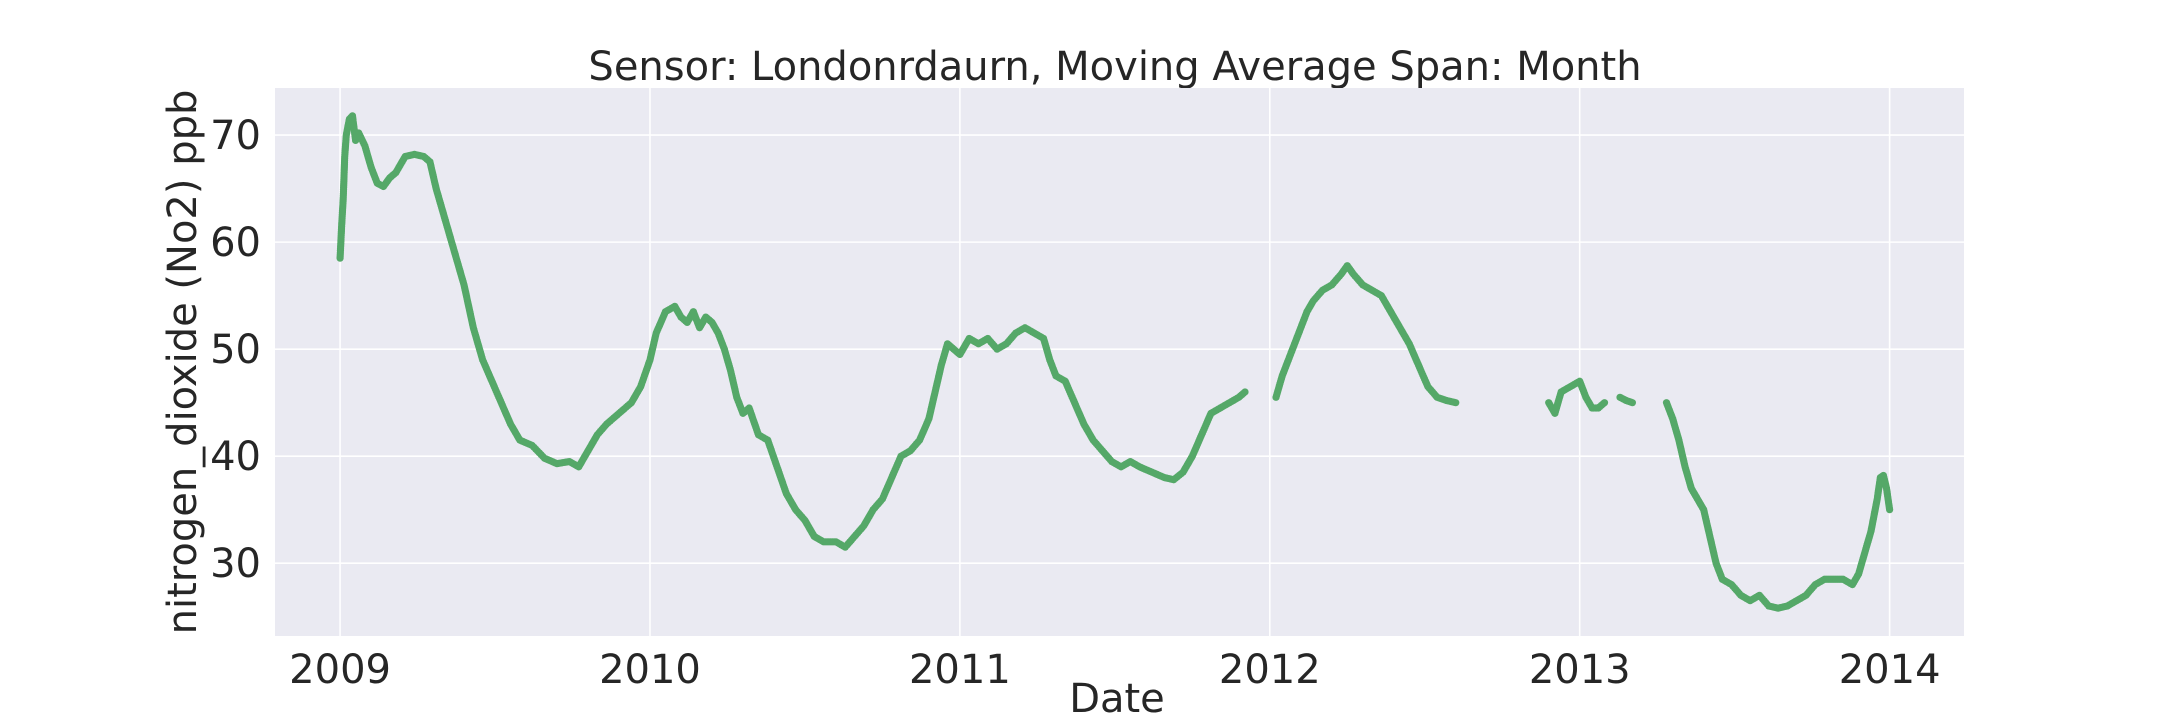 This screenshot has width=2160, height=720. I want to click on y-axis: 30 40 50 60 70, so click(235, 350).